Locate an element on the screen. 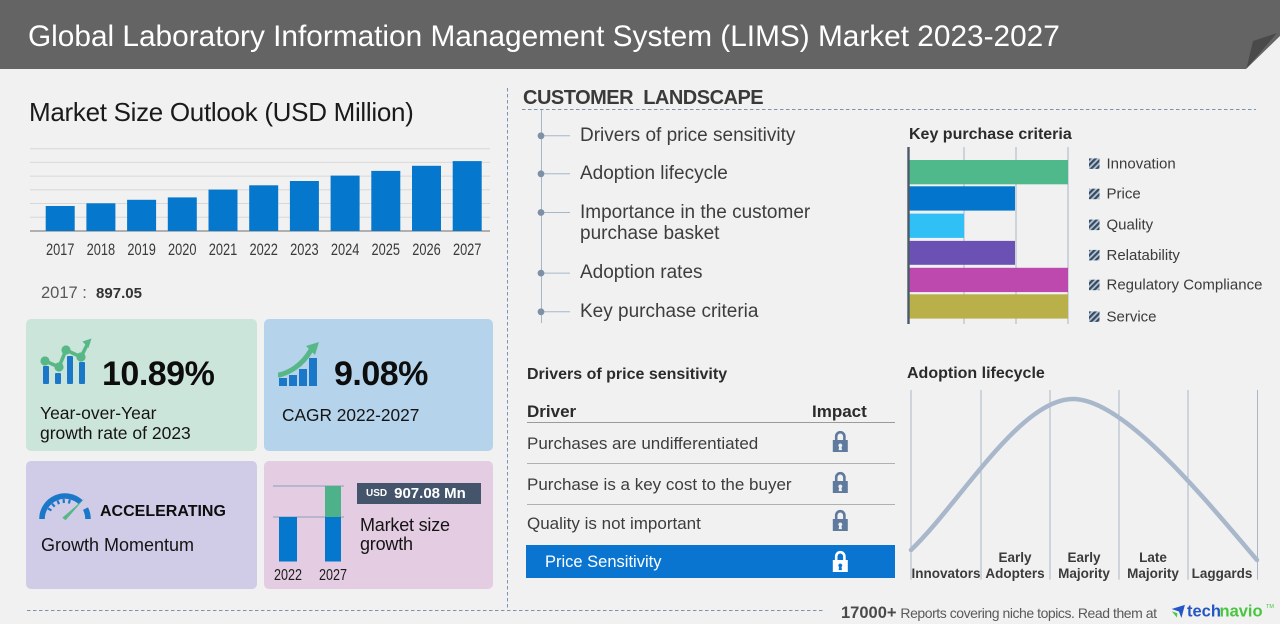  svg-text: tech is located at coordinates (1204, 612).